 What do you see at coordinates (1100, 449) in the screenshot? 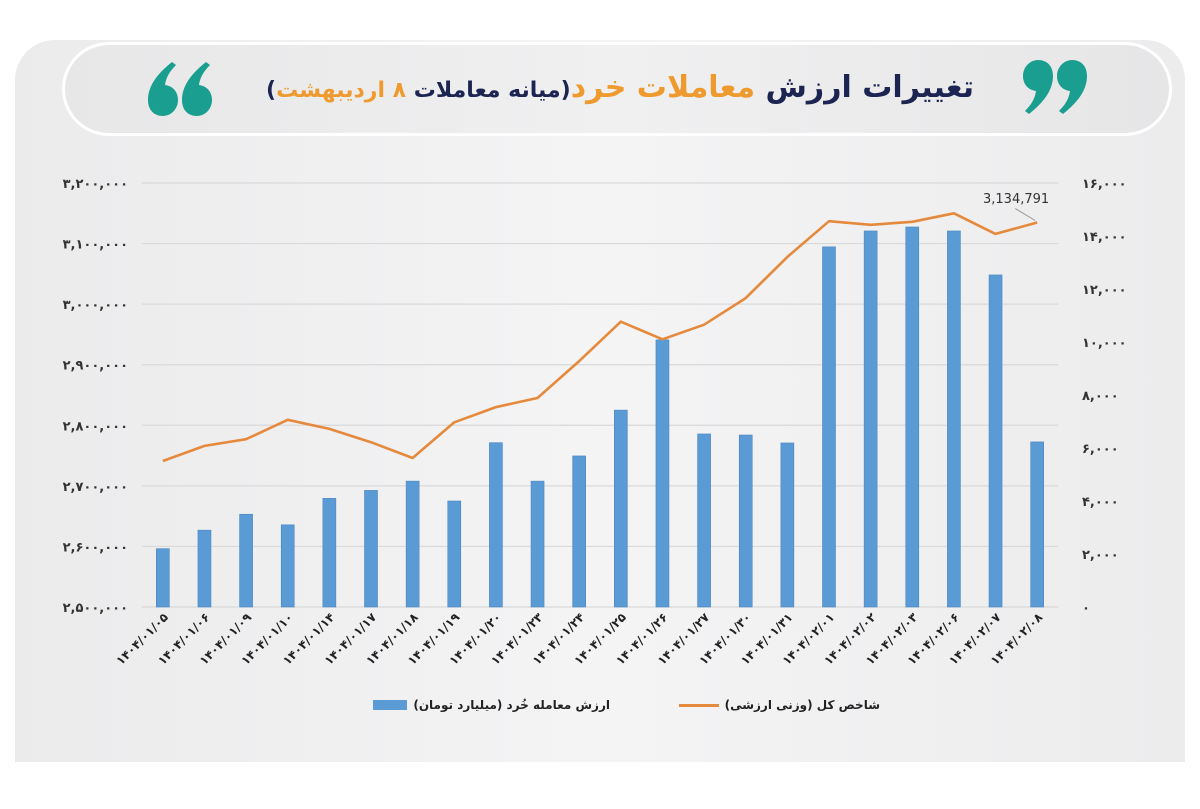
I see `y-right-tick: ۶,۰۰۰` at bounding box center [1100, 449].